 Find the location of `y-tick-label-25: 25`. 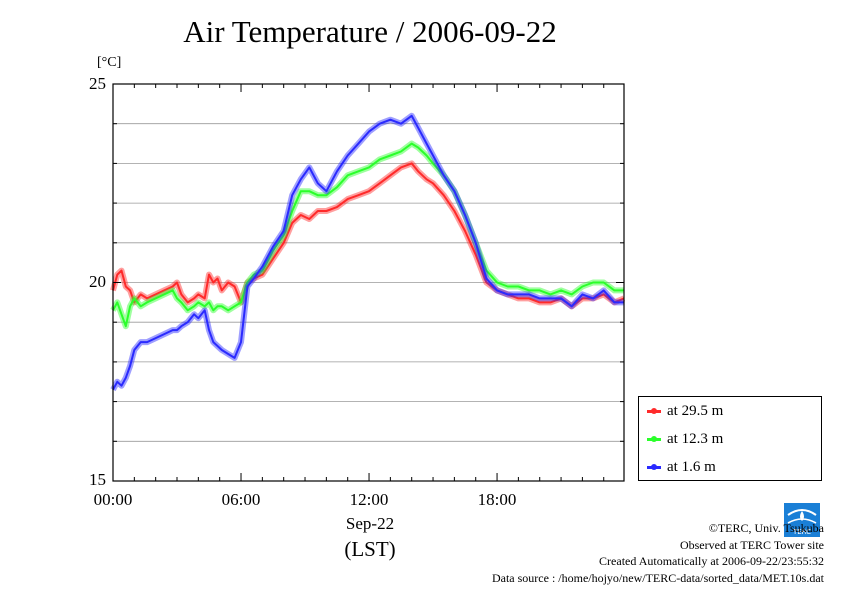

y-tick-label-25: 25 is located at coordinates (97, 83).